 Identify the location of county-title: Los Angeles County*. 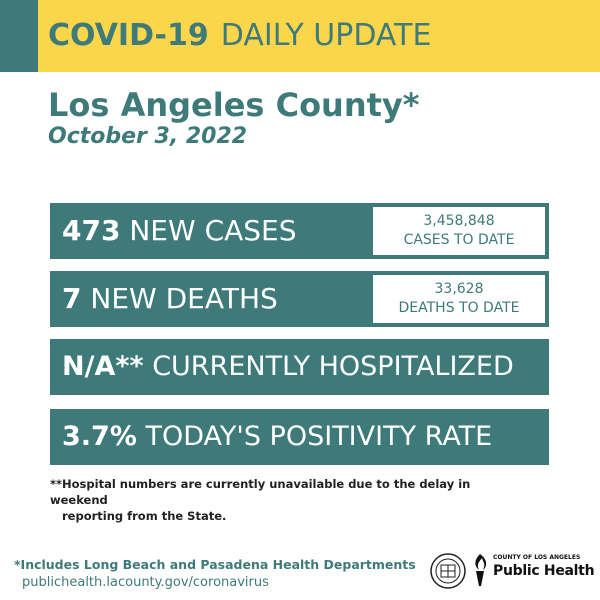
(234, 105).